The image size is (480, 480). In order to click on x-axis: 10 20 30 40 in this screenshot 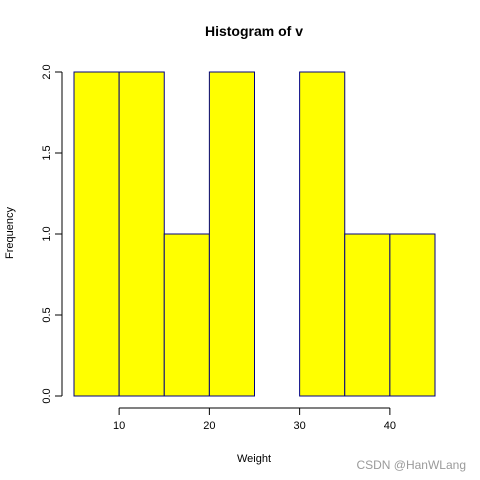, I will do `click(254, 419)`.